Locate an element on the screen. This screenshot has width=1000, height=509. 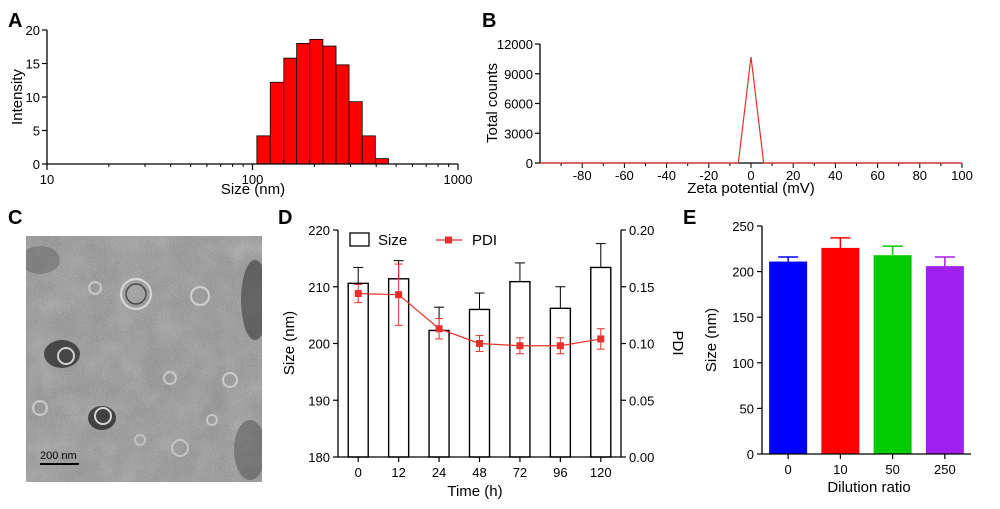
e-x-tick-label: 0 is located at coordinates (788, 469).